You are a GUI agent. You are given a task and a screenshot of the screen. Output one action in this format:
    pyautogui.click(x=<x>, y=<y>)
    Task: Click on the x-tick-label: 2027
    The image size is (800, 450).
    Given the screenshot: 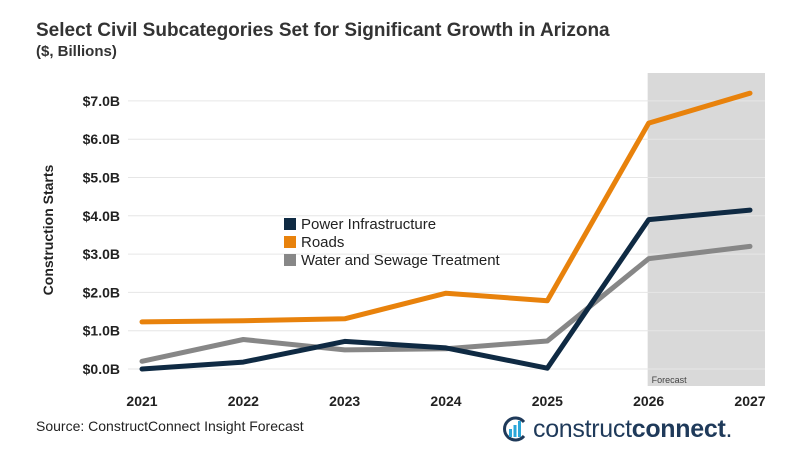 What is the action you would take?
    pyautogui.click(x=749, y=401)
    